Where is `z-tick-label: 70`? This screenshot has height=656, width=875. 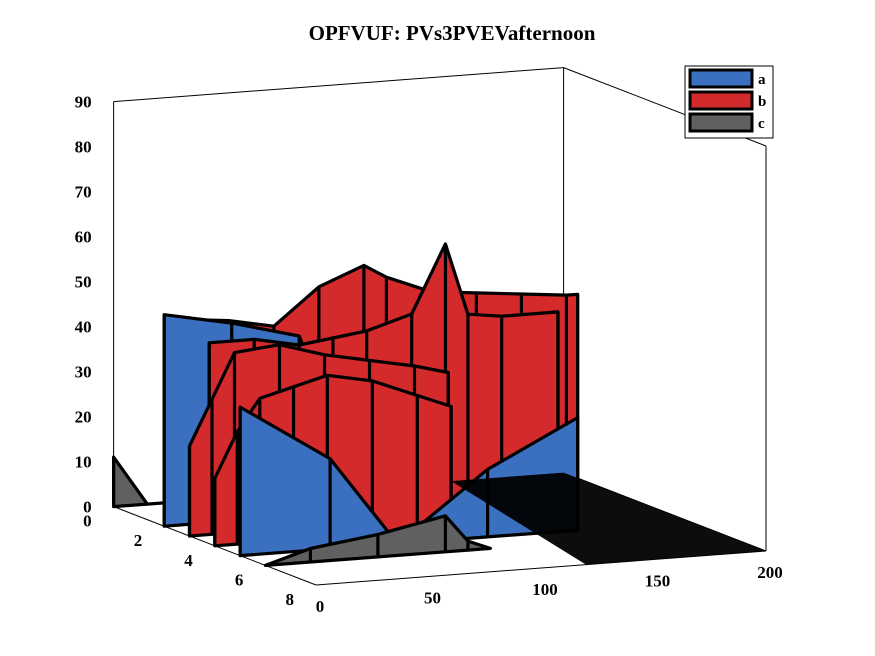
z-tick-label: 70 is located at coordinates (83, 192).